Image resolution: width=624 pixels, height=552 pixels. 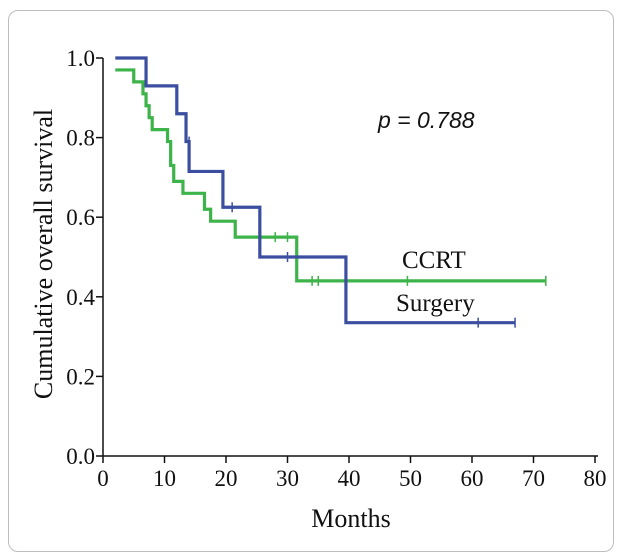 I want to click on y-tick-label: 0.2, so click(x=80, y=376).